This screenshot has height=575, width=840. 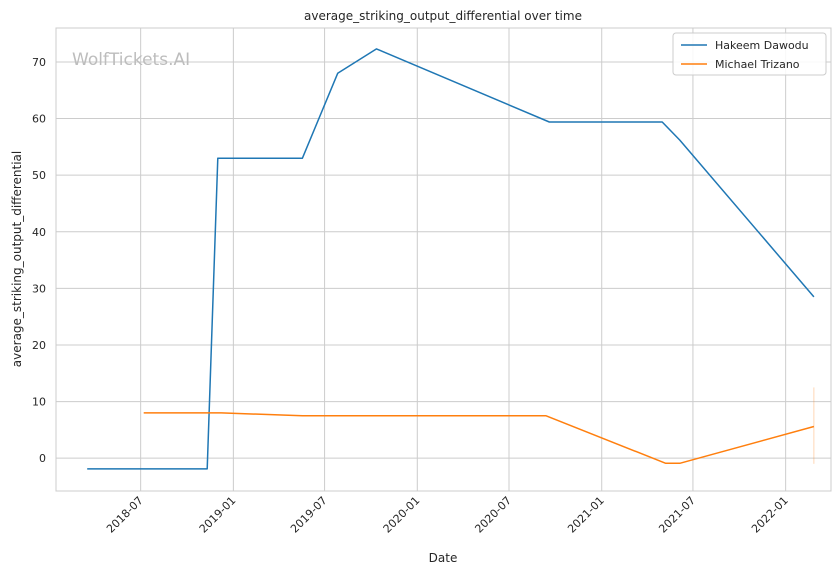 I want to click on legend: Hakeem Dawodu Michael Trizano, so click(x=749, y=54).